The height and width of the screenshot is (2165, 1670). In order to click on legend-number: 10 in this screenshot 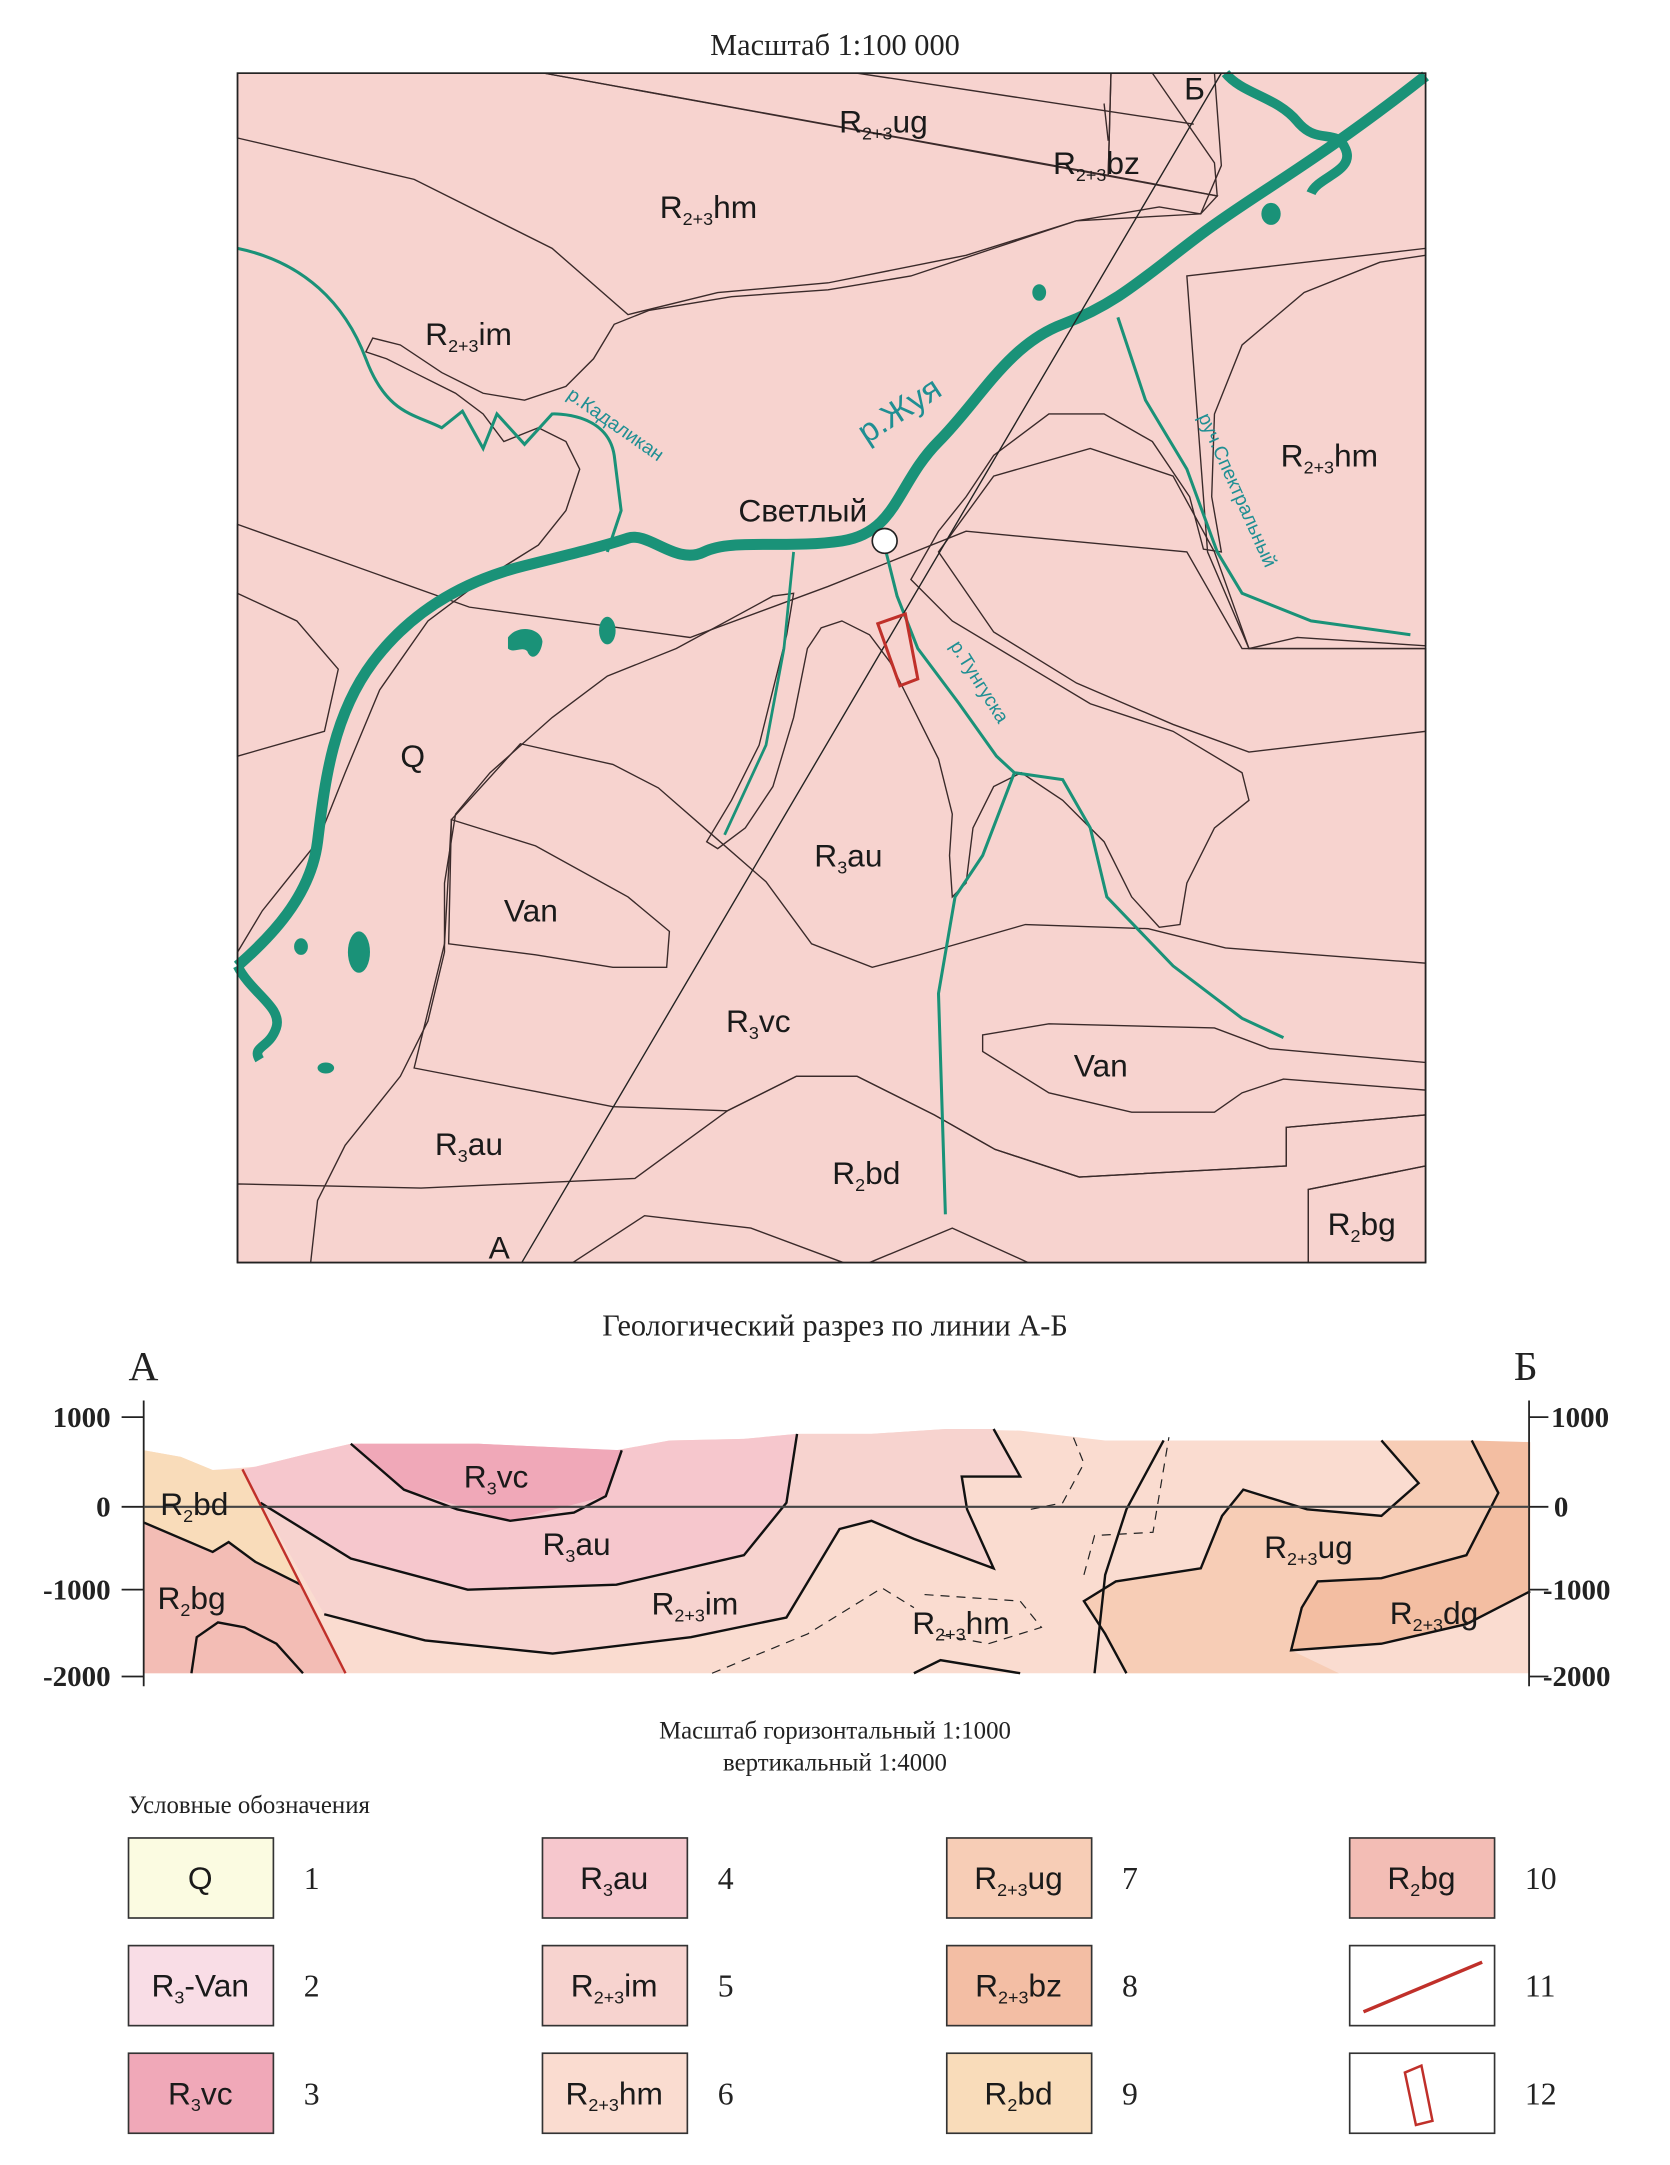, I will do `click(1541, 1878)`.